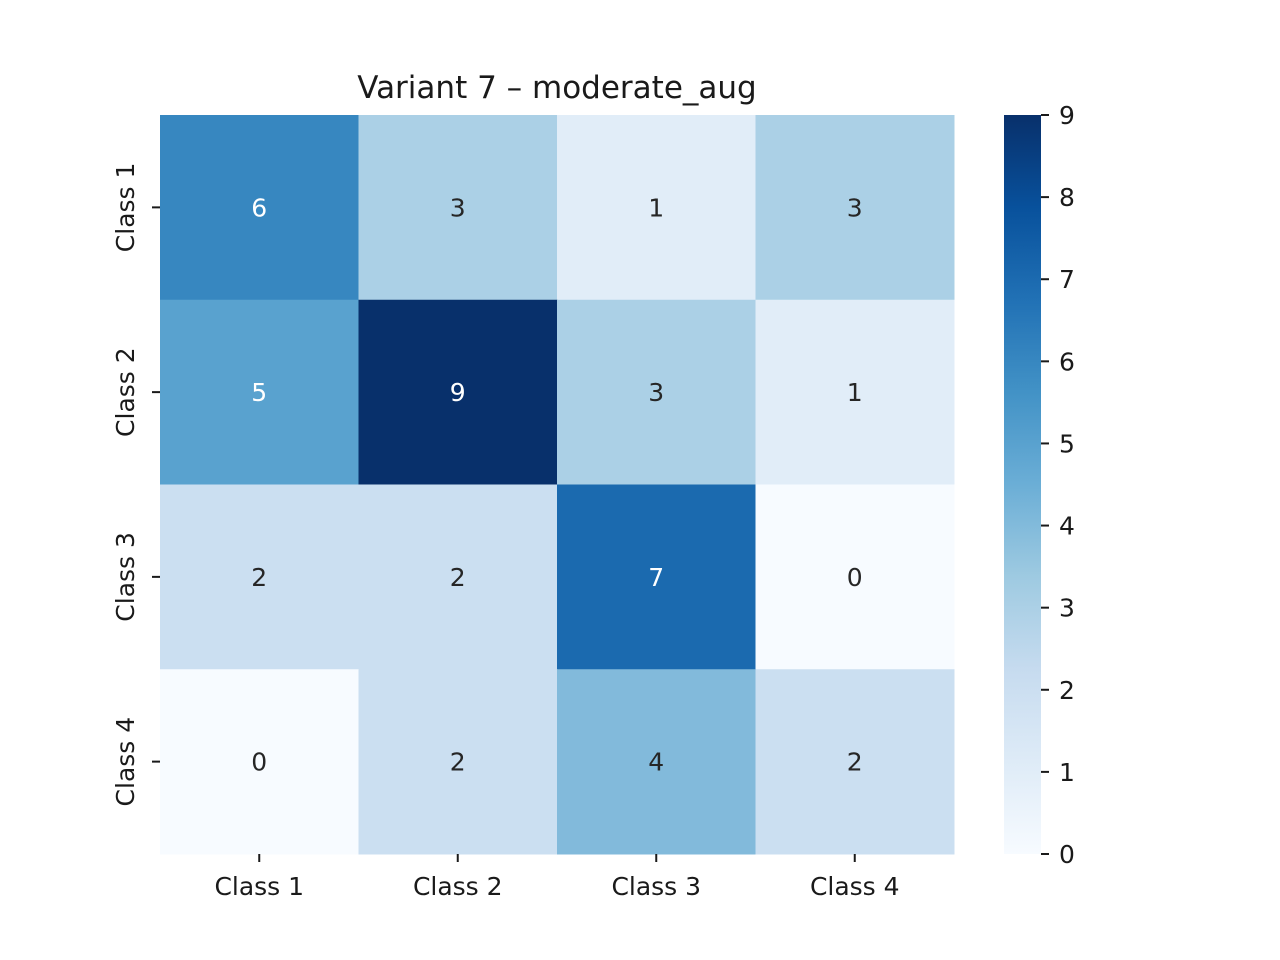 The height and width of the screenshot is (960, 1280). I want to click on y-tick-label: Class 2, so click(125, 392).